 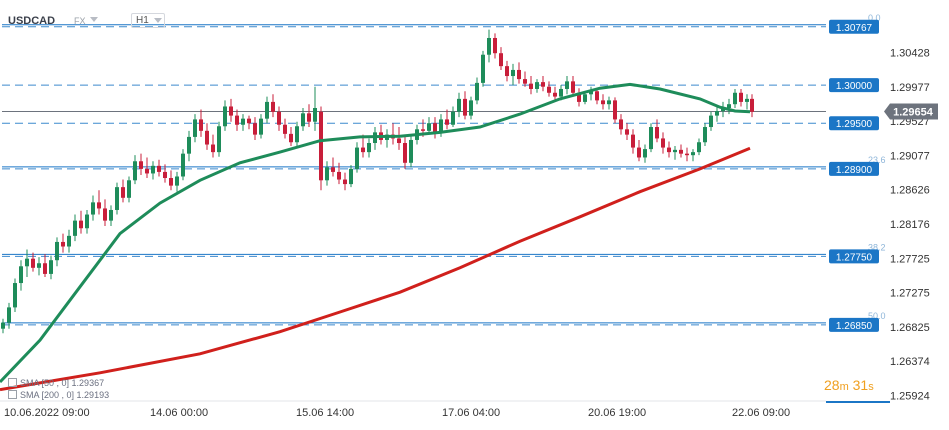 I want to click on level-badge, so click(x=854, y=168).